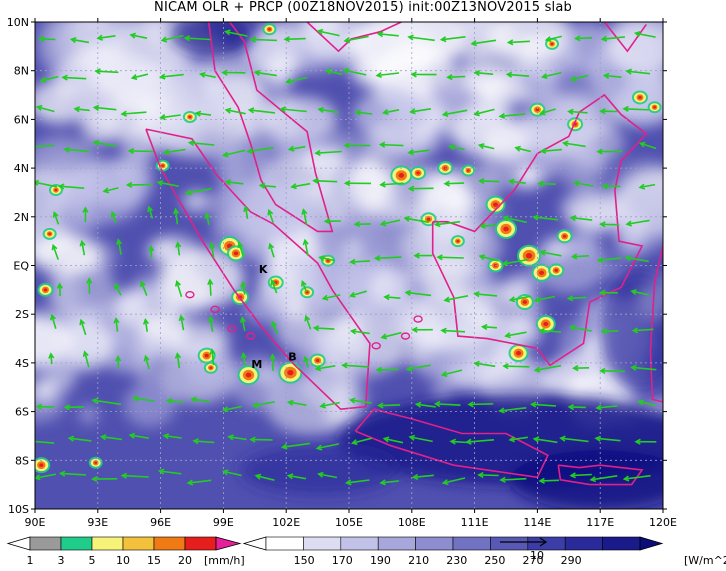 This screenshot has height=571, width=726. What do you see at coordinates (484, 551) in the screenshot?
I see `olr-colorbar: 150 170 190 210 230 250 270 290 [W/m^2] 10` at bounding box center [484, 551].